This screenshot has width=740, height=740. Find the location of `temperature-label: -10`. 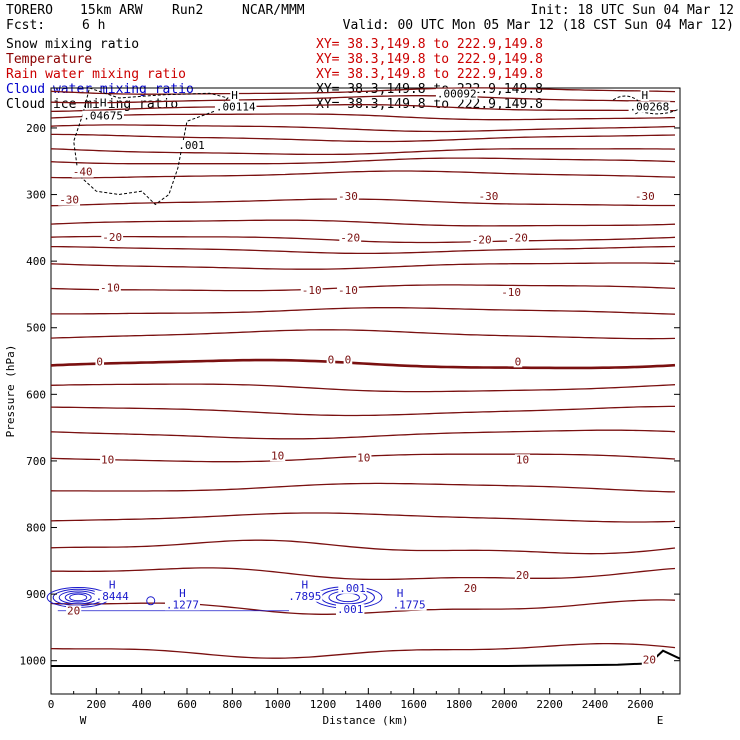

temperature-label: -10 is located at coordinates (511, 292).